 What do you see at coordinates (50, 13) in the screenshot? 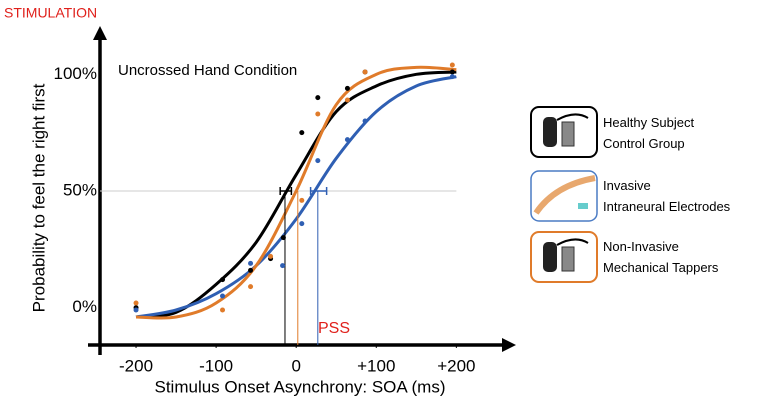
I see `chart-title: STIMULATION` at bounding box center [50, 13].